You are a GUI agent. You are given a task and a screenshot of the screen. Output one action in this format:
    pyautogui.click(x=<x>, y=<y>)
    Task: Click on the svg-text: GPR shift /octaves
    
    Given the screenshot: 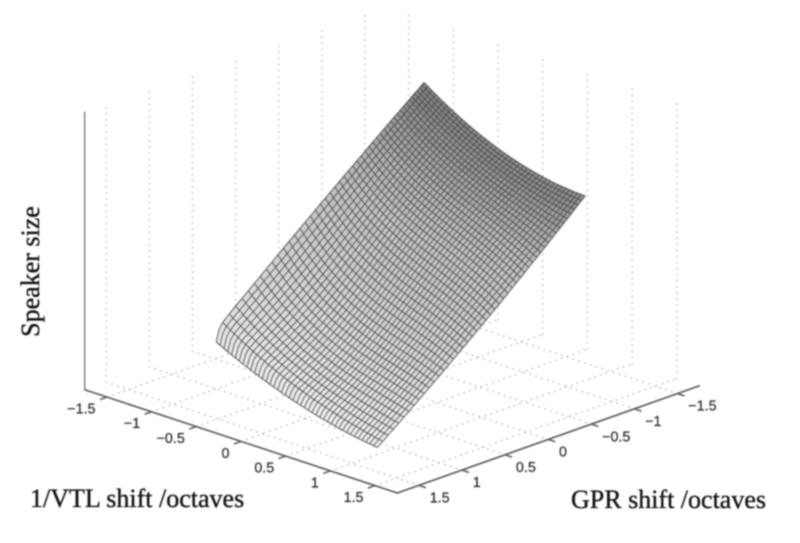 What is the action you would take?
    pyautogui.click(x=668, y=499)
    